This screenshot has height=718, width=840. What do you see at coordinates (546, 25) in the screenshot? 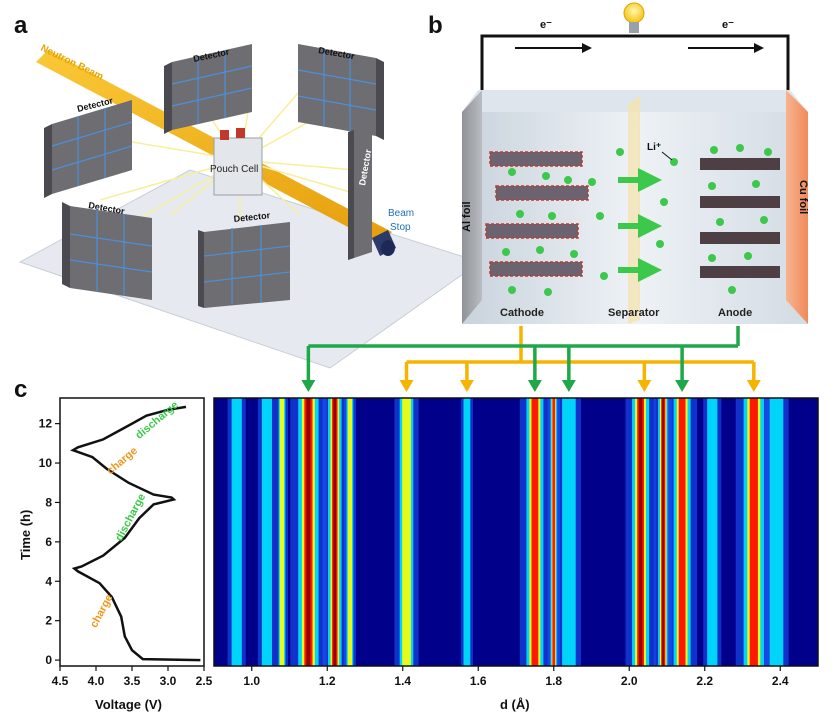
I see `electron-label-left: e⁻` at bounding box center [546, 25].